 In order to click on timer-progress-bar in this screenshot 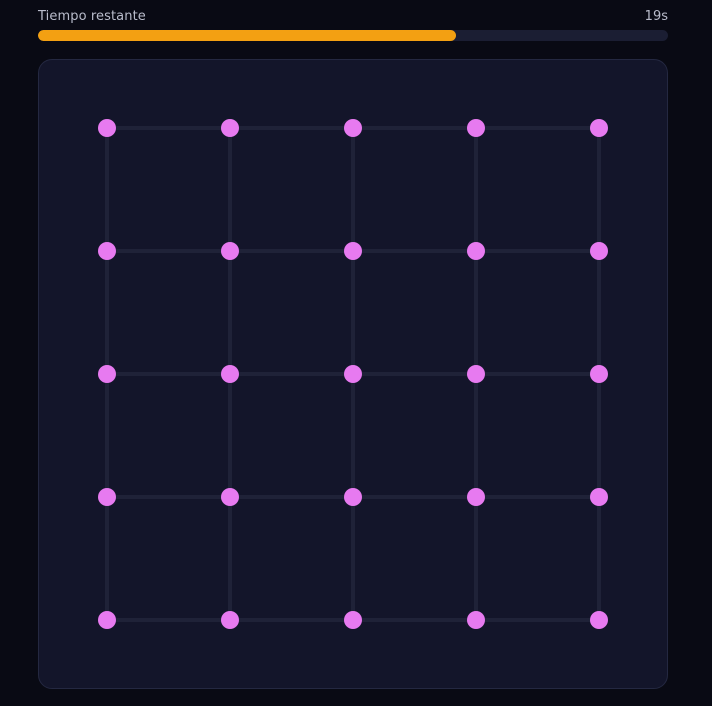, I will do `click(353, 35)`.